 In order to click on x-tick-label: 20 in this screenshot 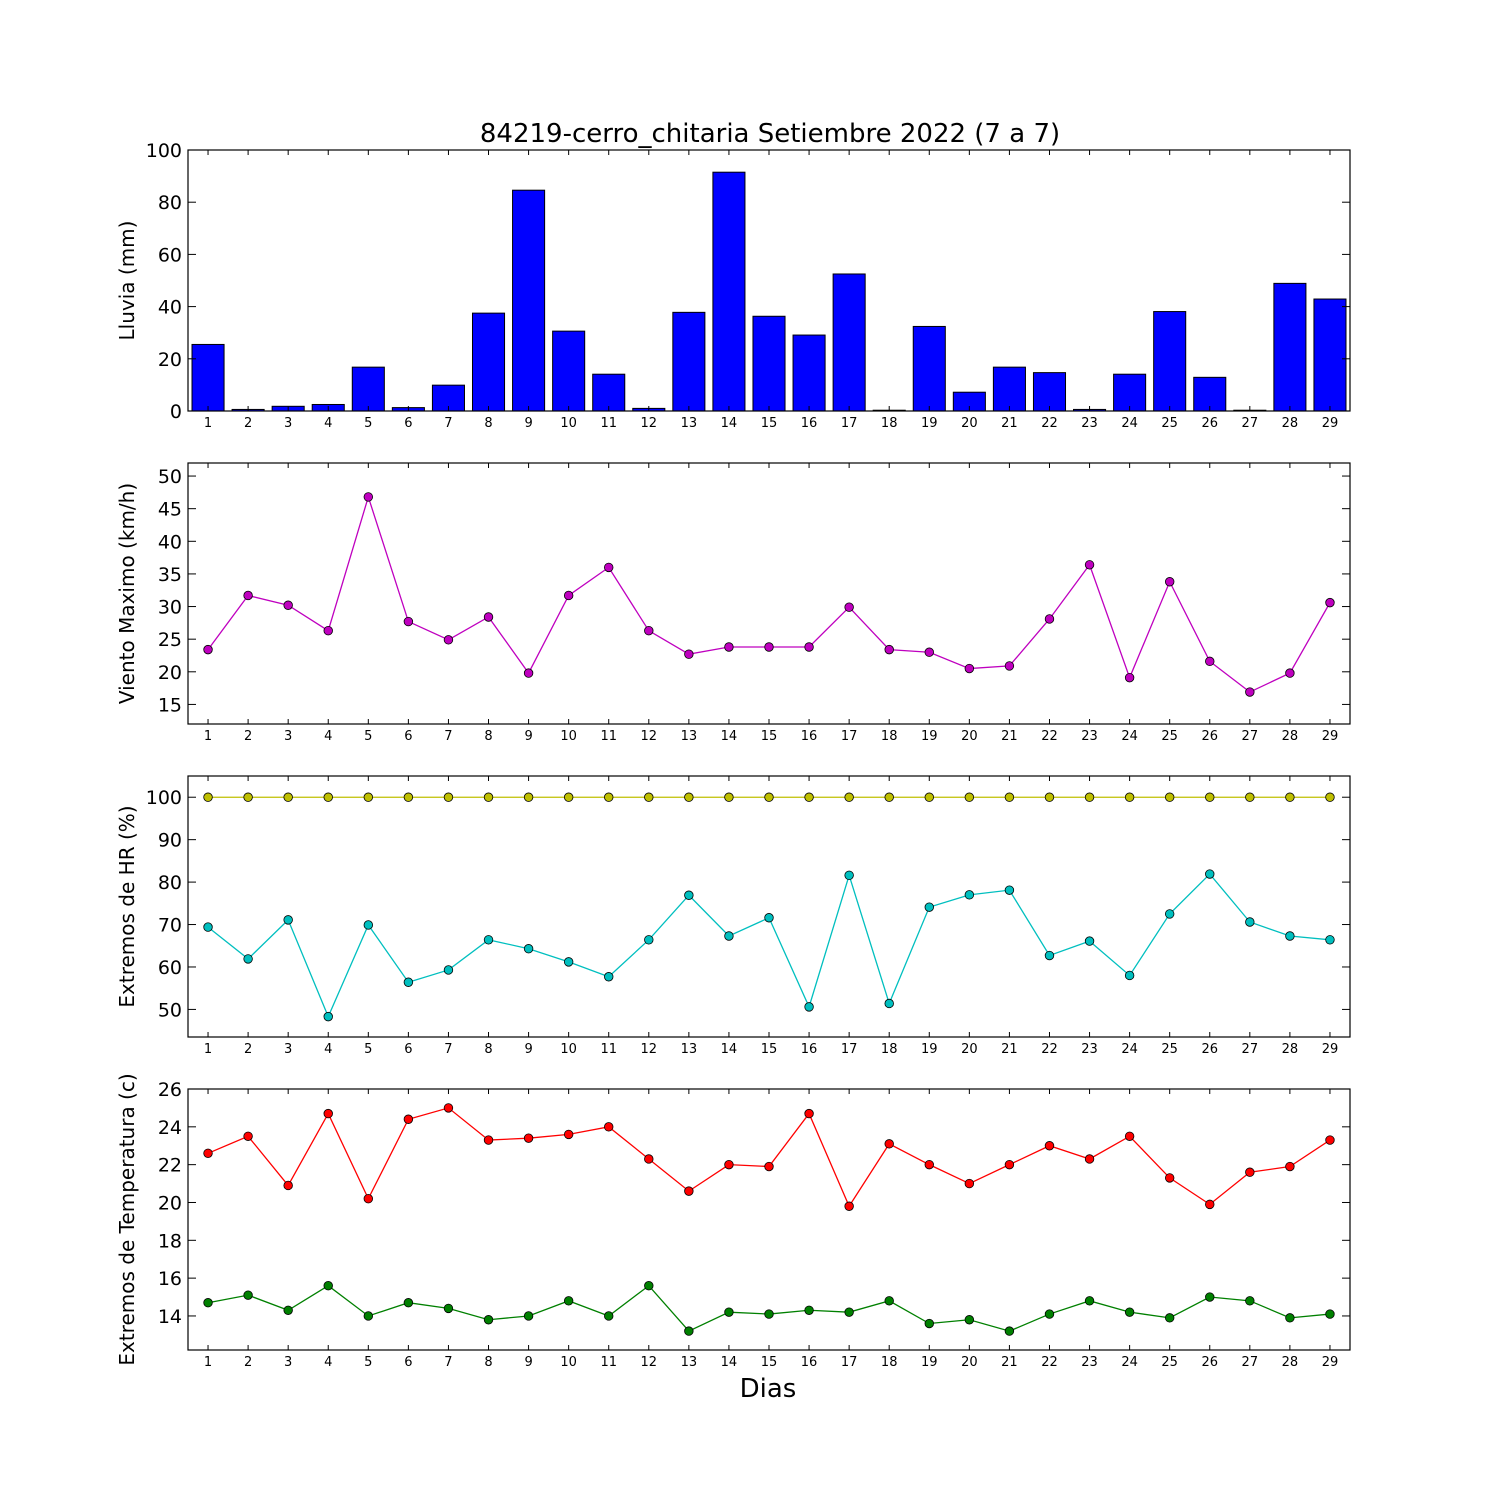, I will do `click(969, 736)`.